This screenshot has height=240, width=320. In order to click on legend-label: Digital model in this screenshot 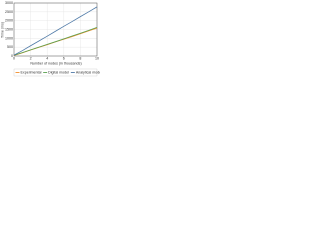, I will do `click(58, 72)`.